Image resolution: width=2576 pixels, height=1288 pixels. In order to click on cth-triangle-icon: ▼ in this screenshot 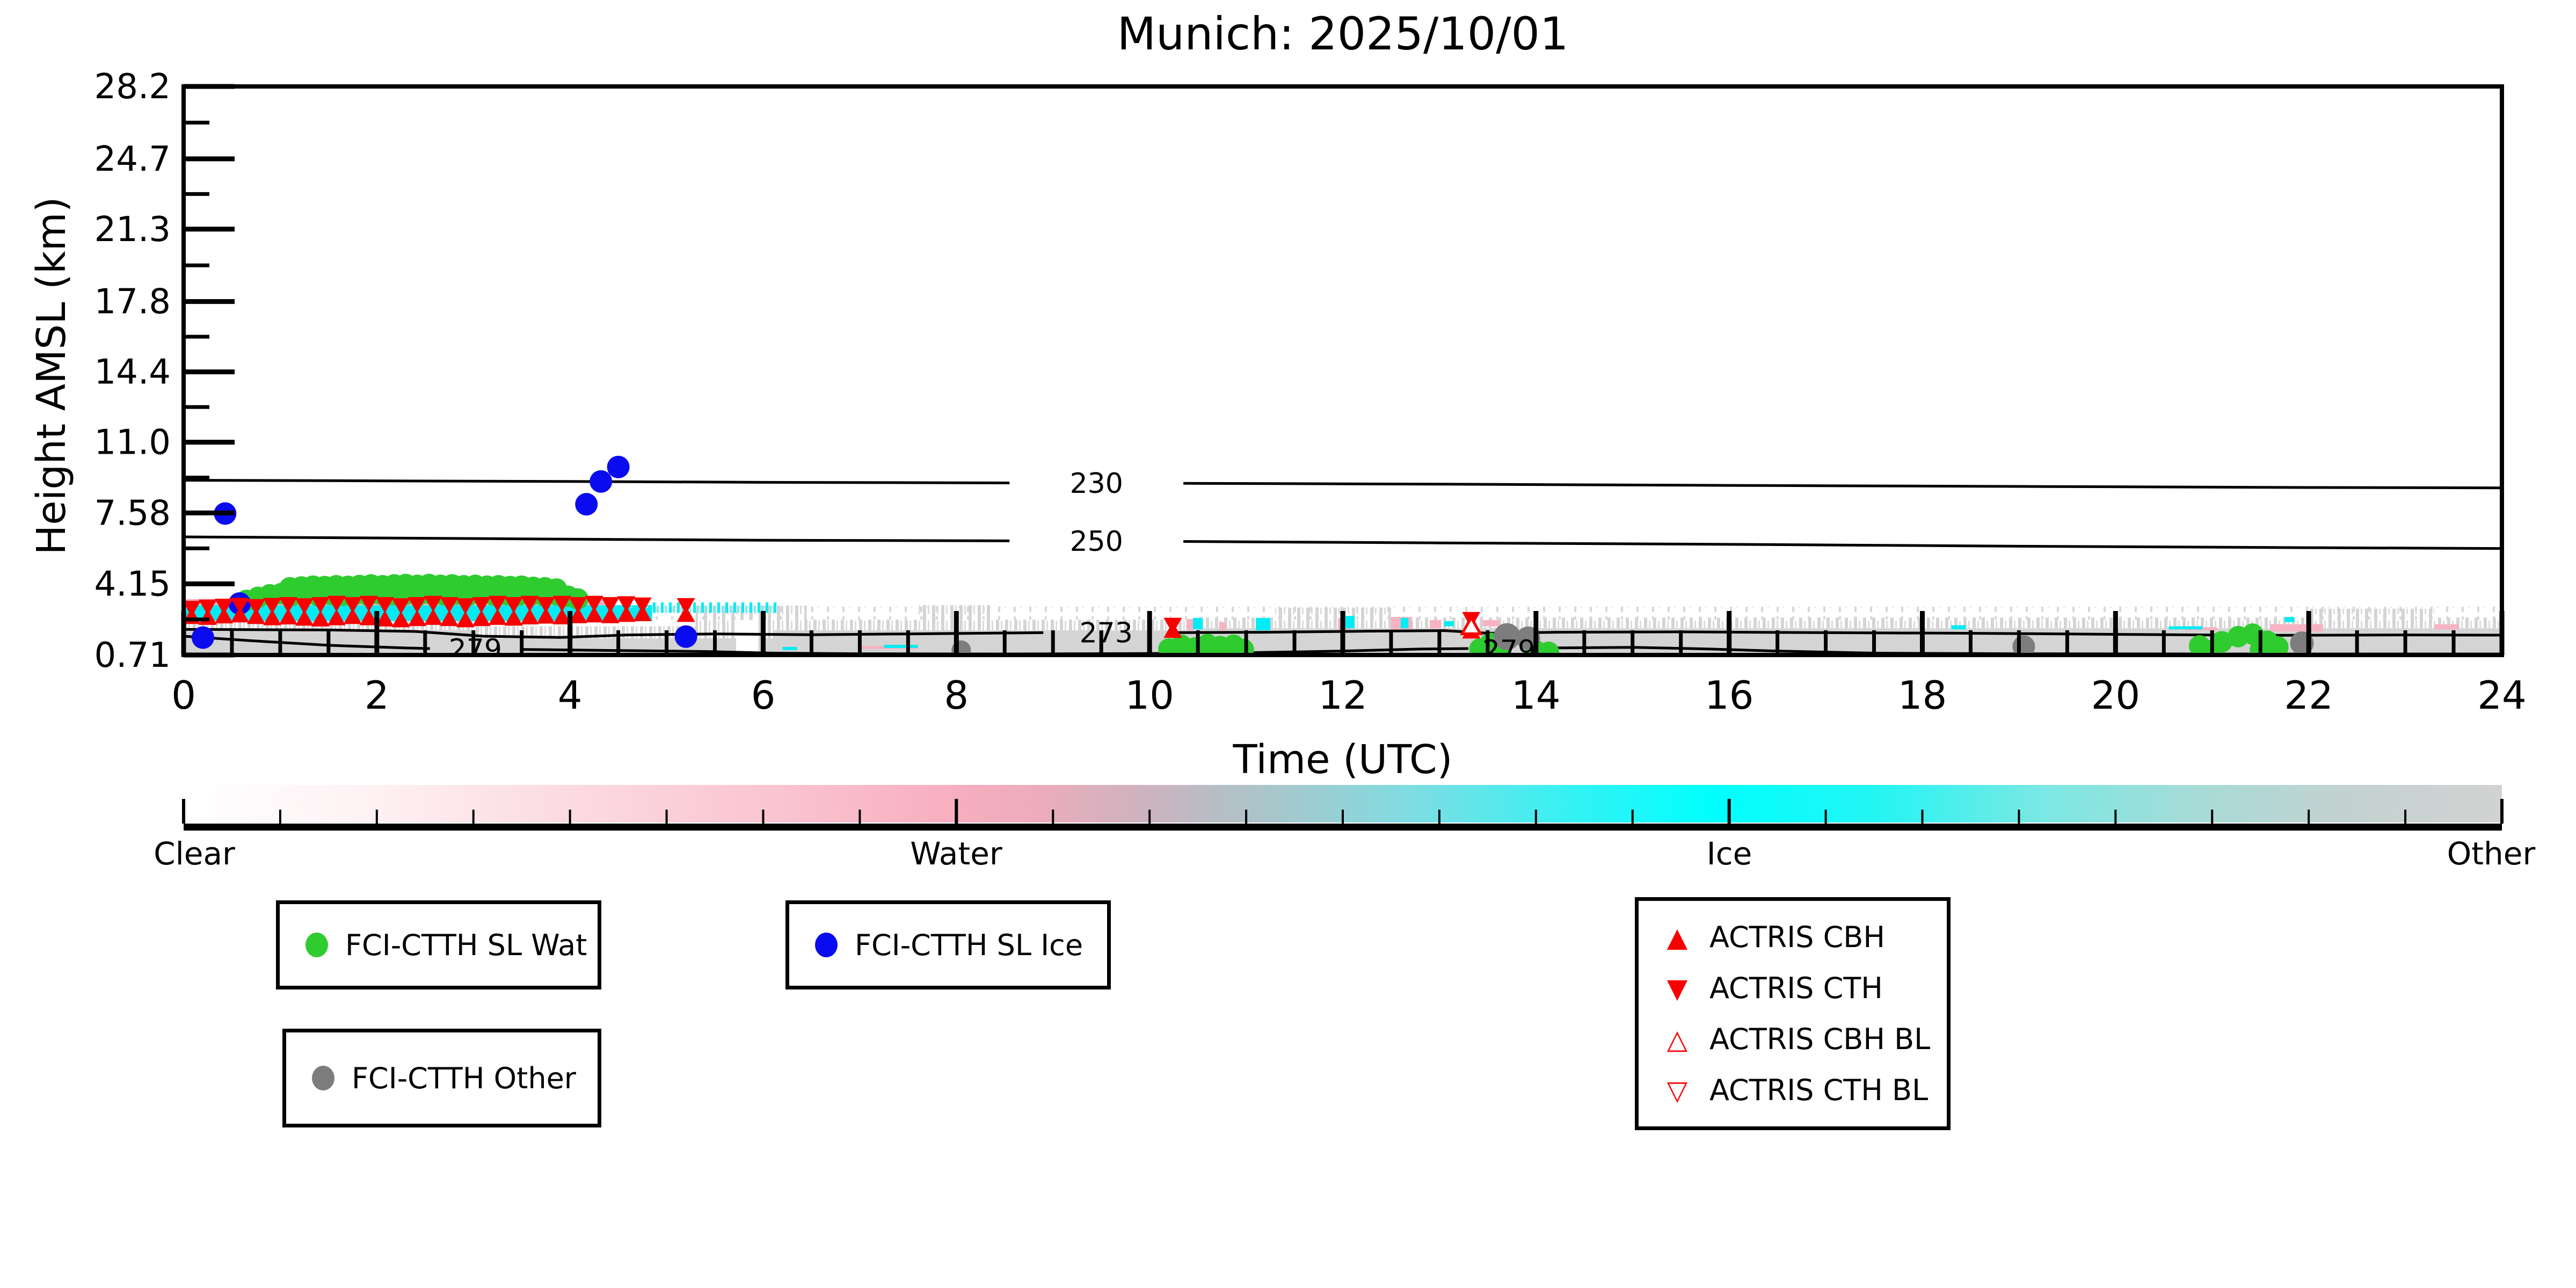, I will do `click(1677, 988)`.